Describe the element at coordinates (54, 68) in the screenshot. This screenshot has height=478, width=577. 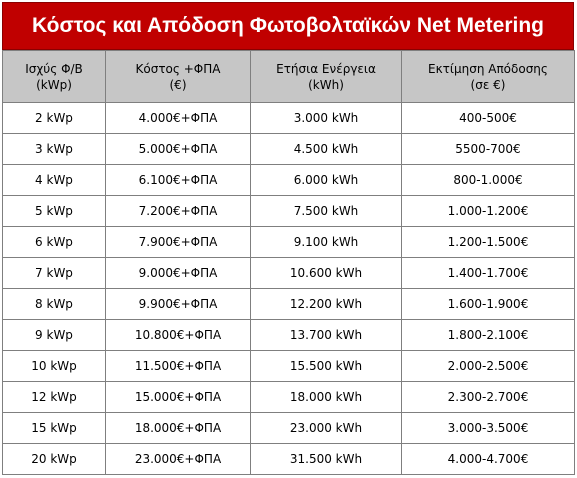
I see `header-power-label: Ισχύς Φ/Β` at that location.